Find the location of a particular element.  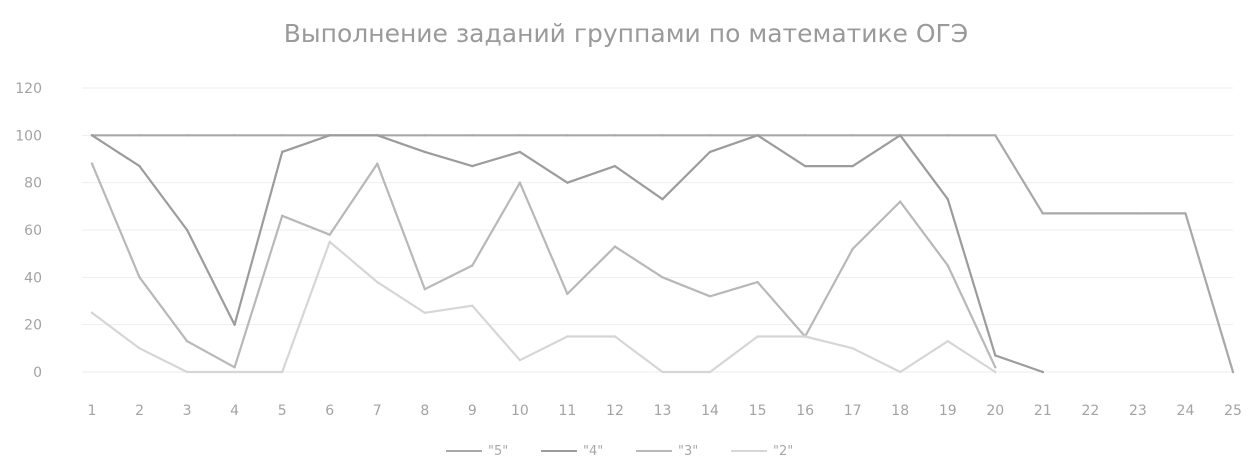

x-tick-label: 10 is located at coordinates (520, 411).